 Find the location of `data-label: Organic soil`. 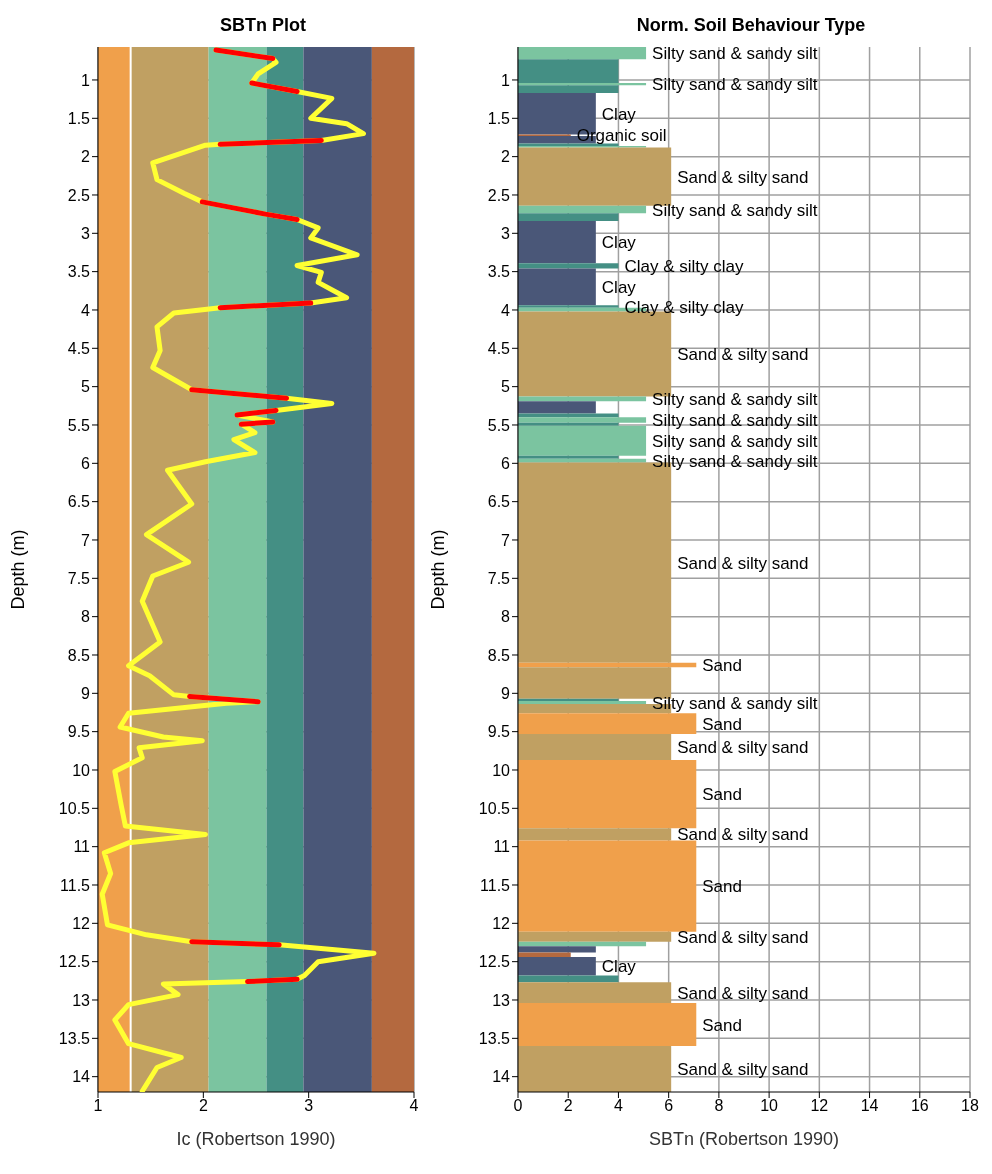

data-label: Organic soil is located at coordinates (621, 136).